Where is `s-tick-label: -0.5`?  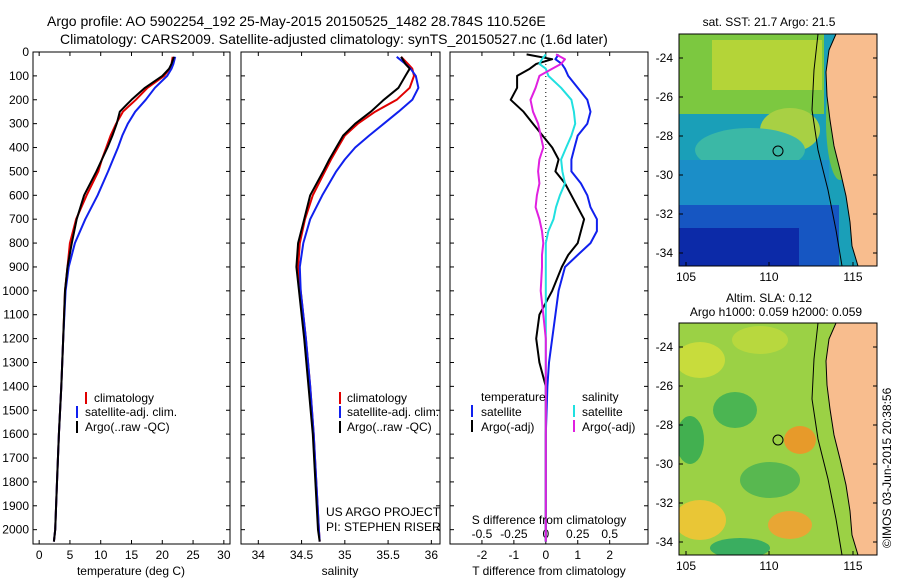
s-tick-label: -0.5 is located at coordinates (482, 534).